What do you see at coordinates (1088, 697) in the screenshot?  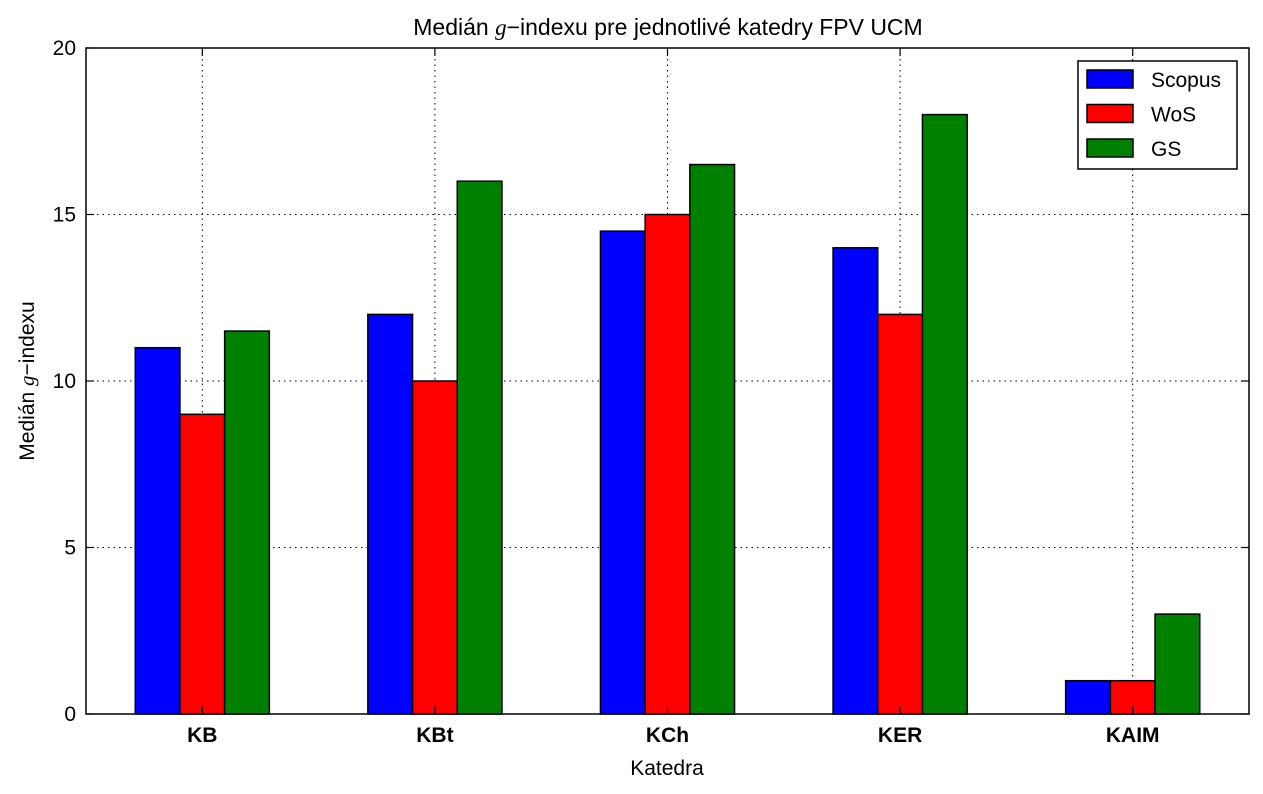 I see `bar-scopus-kaim` at bounding box center [1088, 697].